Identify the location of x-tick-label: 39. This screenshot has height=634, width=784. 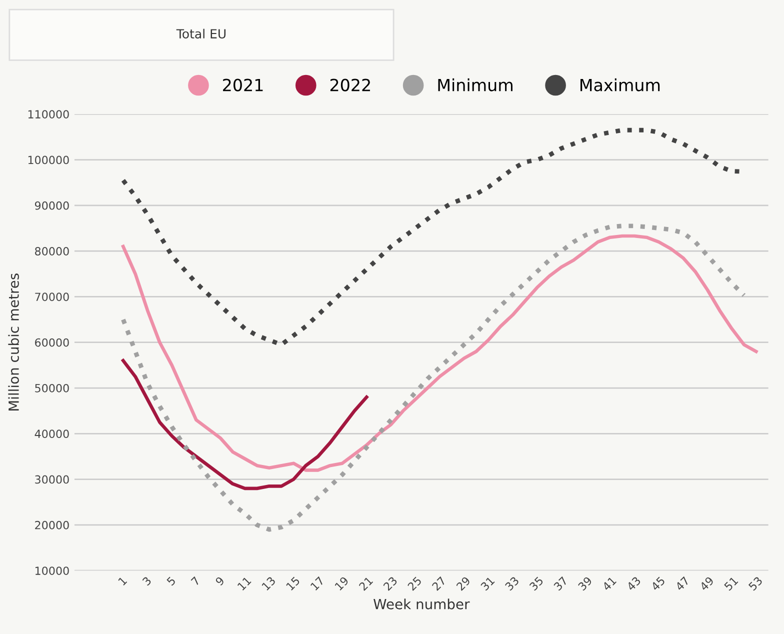
(585, 583).